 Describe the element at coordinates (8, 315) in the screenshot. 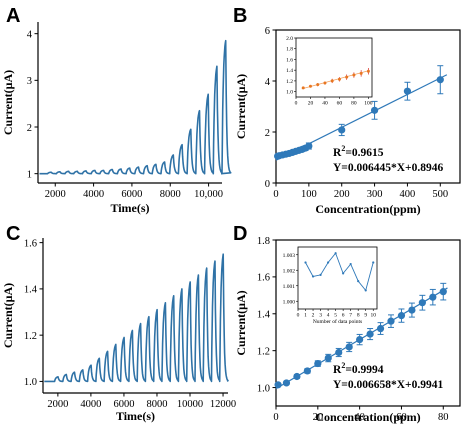

I see `panel-c-y-axis-label: Current(μA)` at that location.